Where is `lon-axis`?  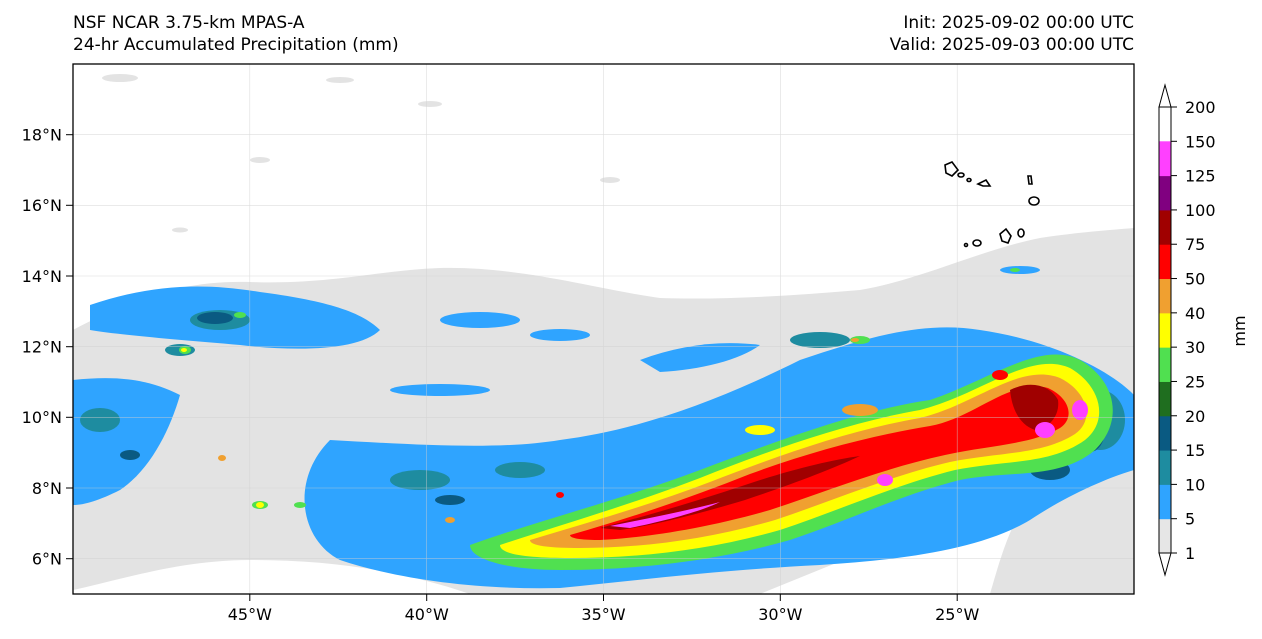
lon-axis is located at coordinates (603, 597).